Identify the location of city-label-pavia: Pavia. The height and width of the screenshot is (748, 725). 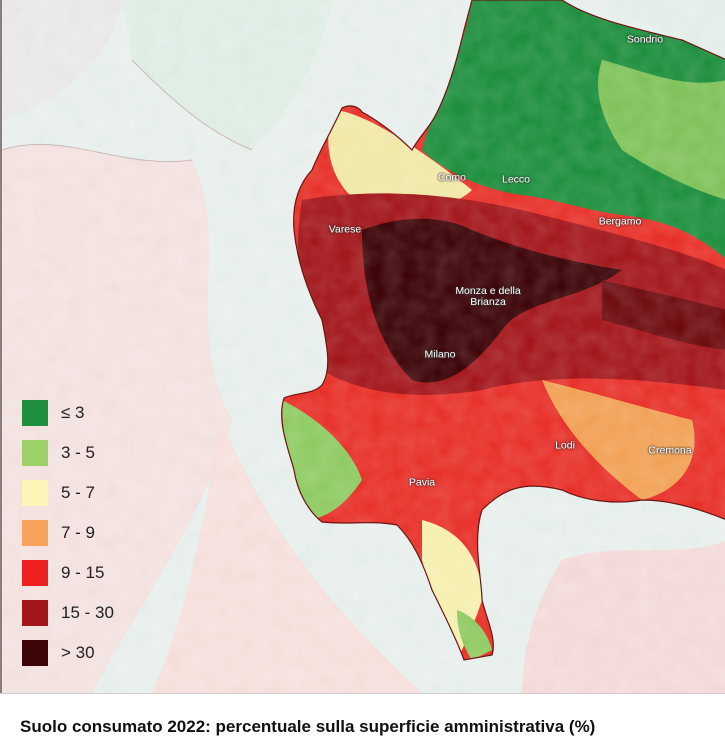
(422, 482).